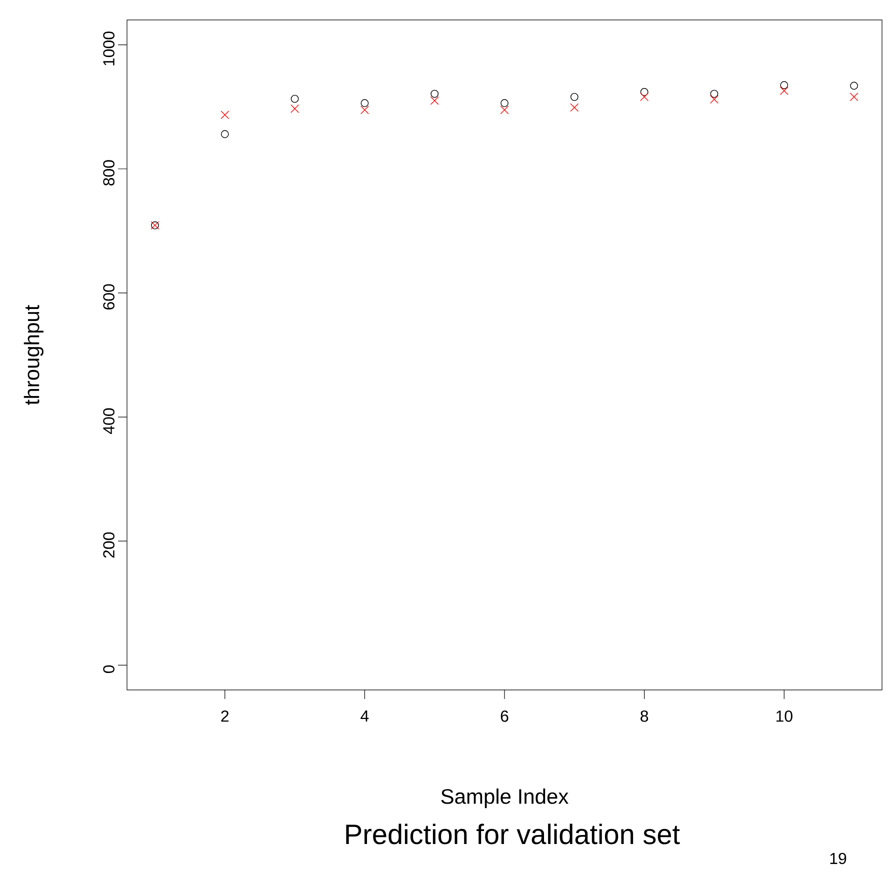  Describe the element at coordinates (364, 716) in the screenshot. I see `x-tick-label: 4` at that location.